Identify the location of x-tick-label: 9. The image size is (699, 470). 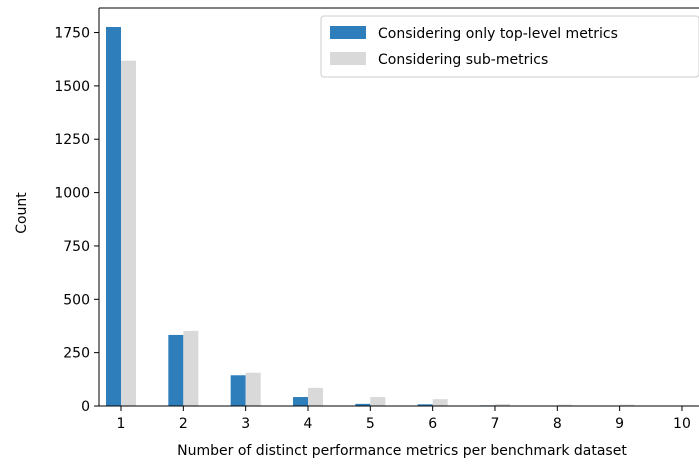
(619, 424).